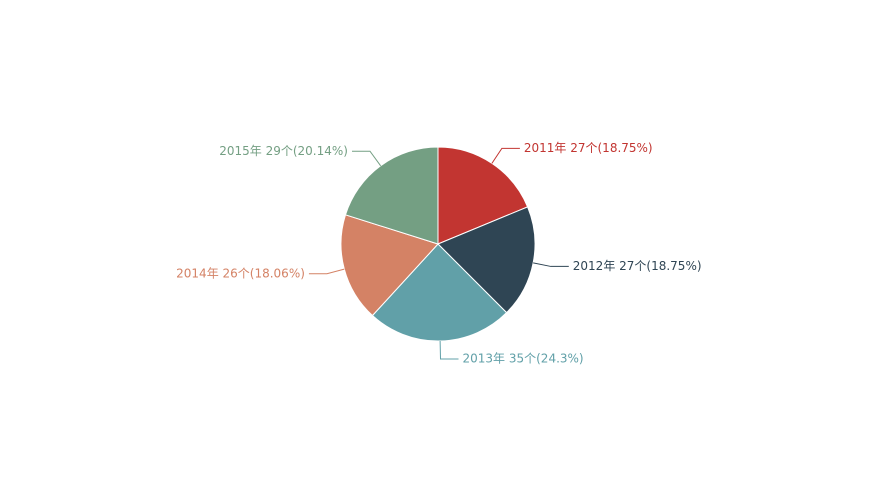 Image resolution: width=876 pixels, height=488 pixels. Describe the element at coordinates (240, 273) in the screenshot. I see `data-label: 2014年 26个(18.06%)` at that location.